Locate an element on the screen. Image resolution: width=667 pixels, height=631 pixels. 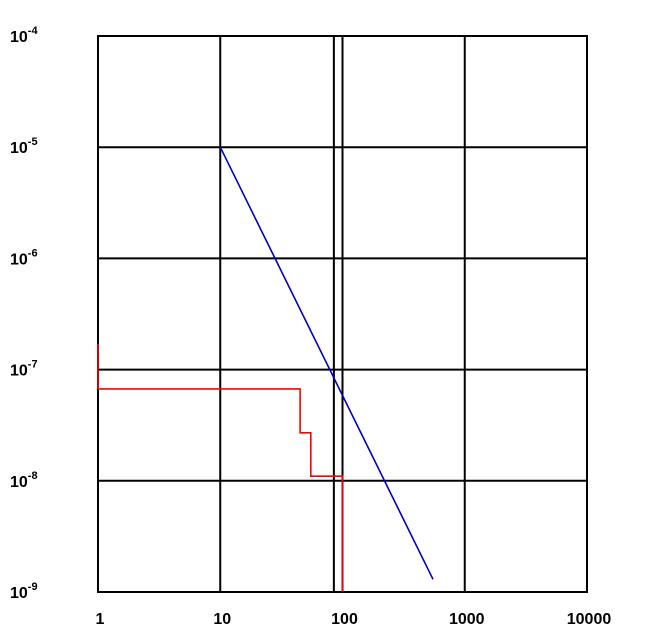
y-tick-label: 10⁻⁴ is located at coordinates (24, 35).